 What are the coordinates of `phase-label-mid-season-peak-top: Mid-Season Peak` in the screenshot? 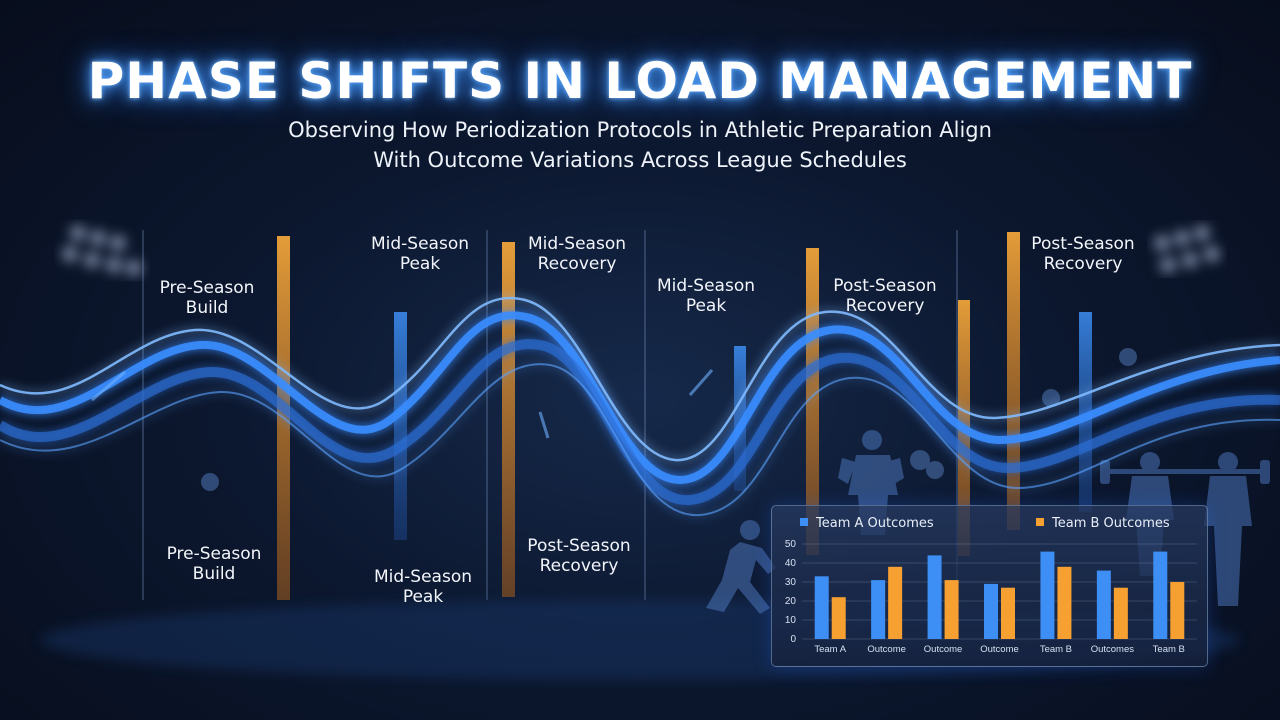 It's located at (419, 254).